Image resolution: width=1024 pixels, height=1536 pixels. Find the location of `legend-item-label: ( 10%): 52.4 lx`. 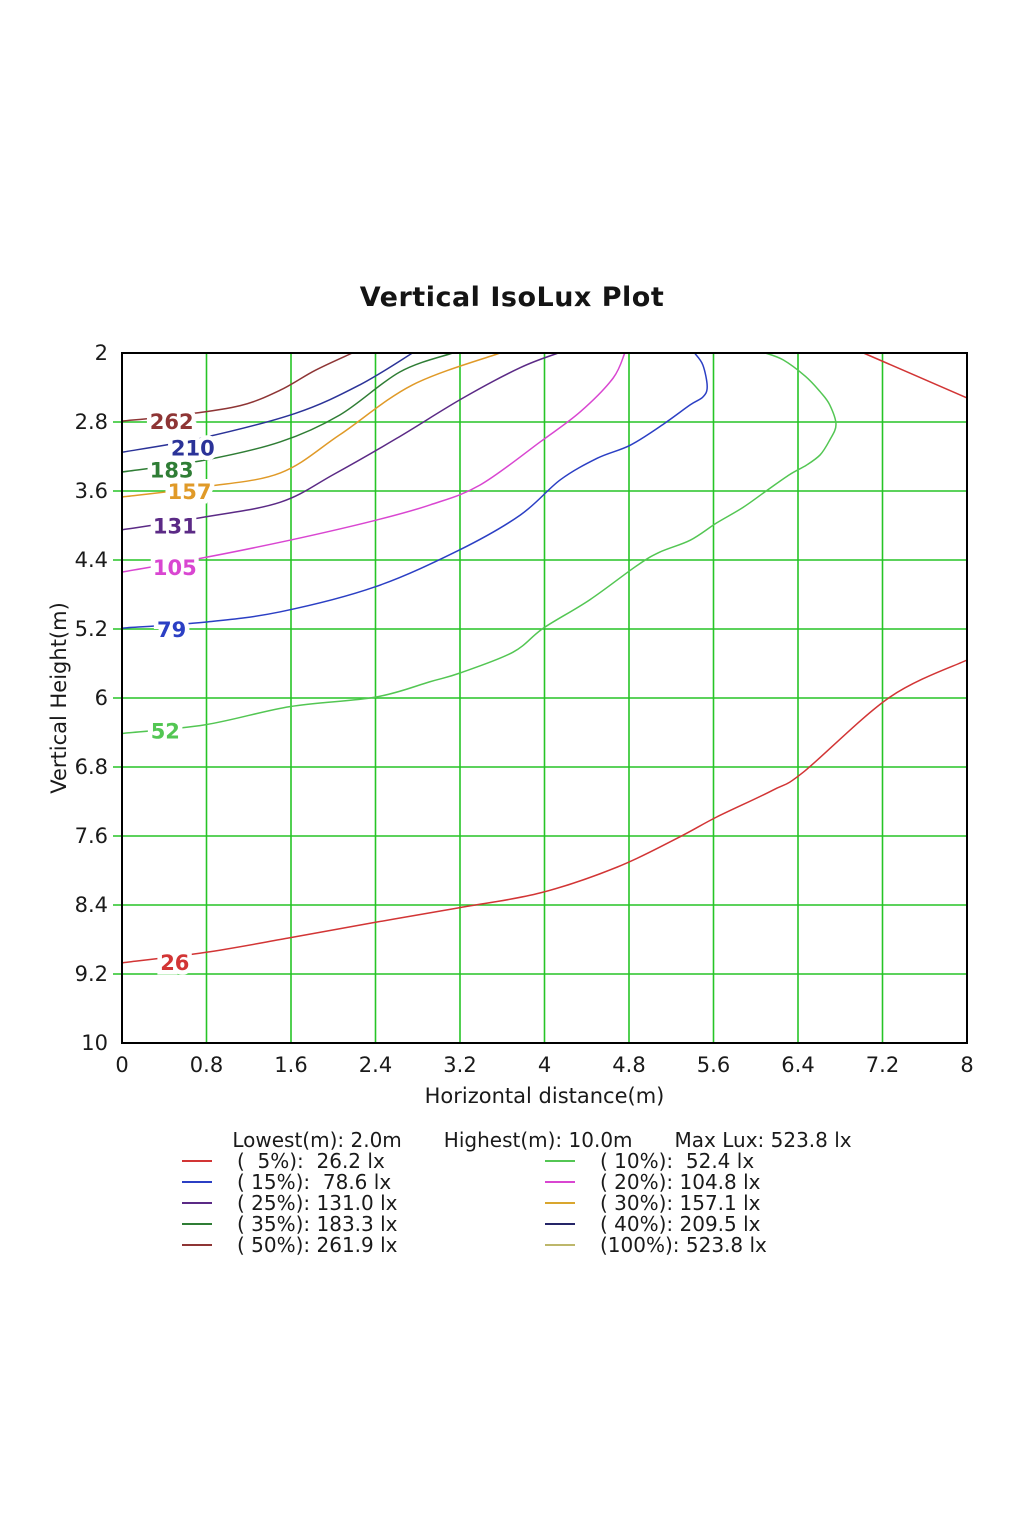

legend-item-label: ( 10%): 52.4 lx is located at coordinates (677, 1160).